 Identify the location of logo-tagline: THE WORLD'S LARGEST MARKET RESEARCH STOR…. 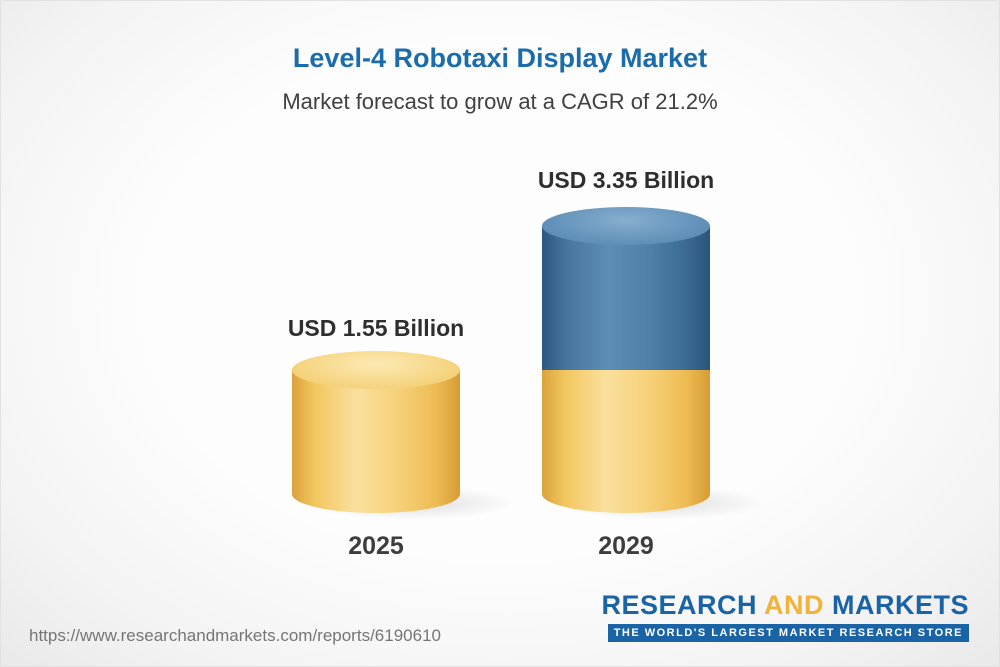
(788, 633).